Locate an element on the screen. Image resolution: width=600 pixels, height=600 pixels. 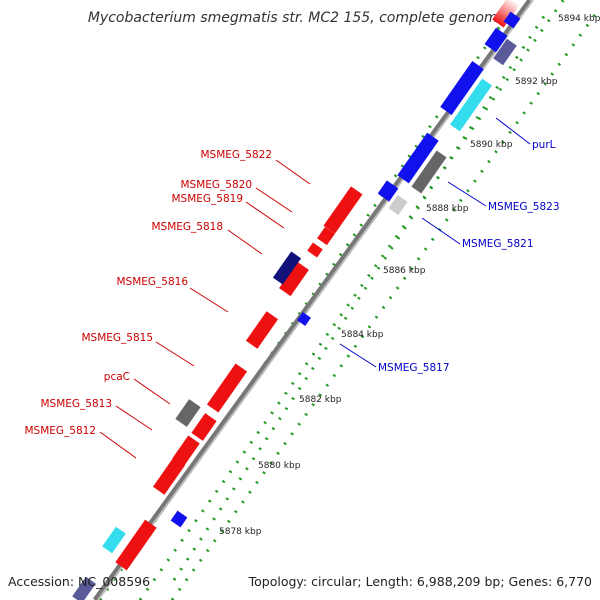
tick-label: 5890 kbp is located at coordinates (491, 145).